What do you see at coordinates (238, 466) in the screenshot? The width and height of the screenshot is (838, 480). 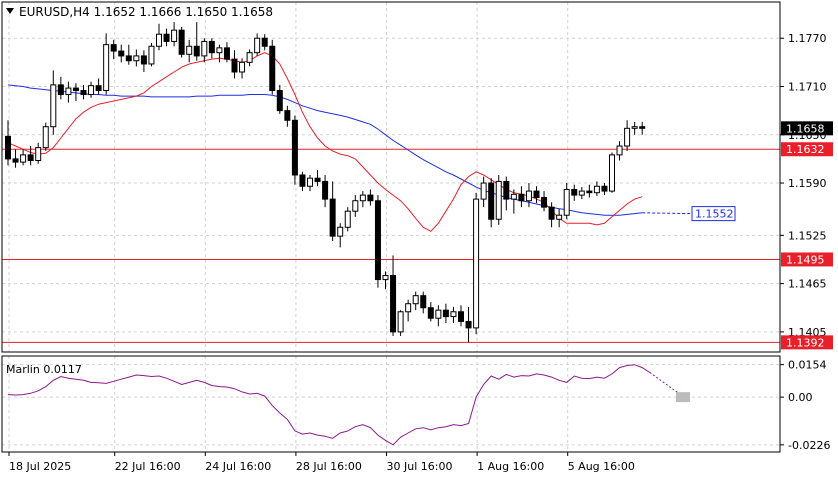 I see `x-tick-label: 24 Jul 16:00` at bounding box center [238, 466].